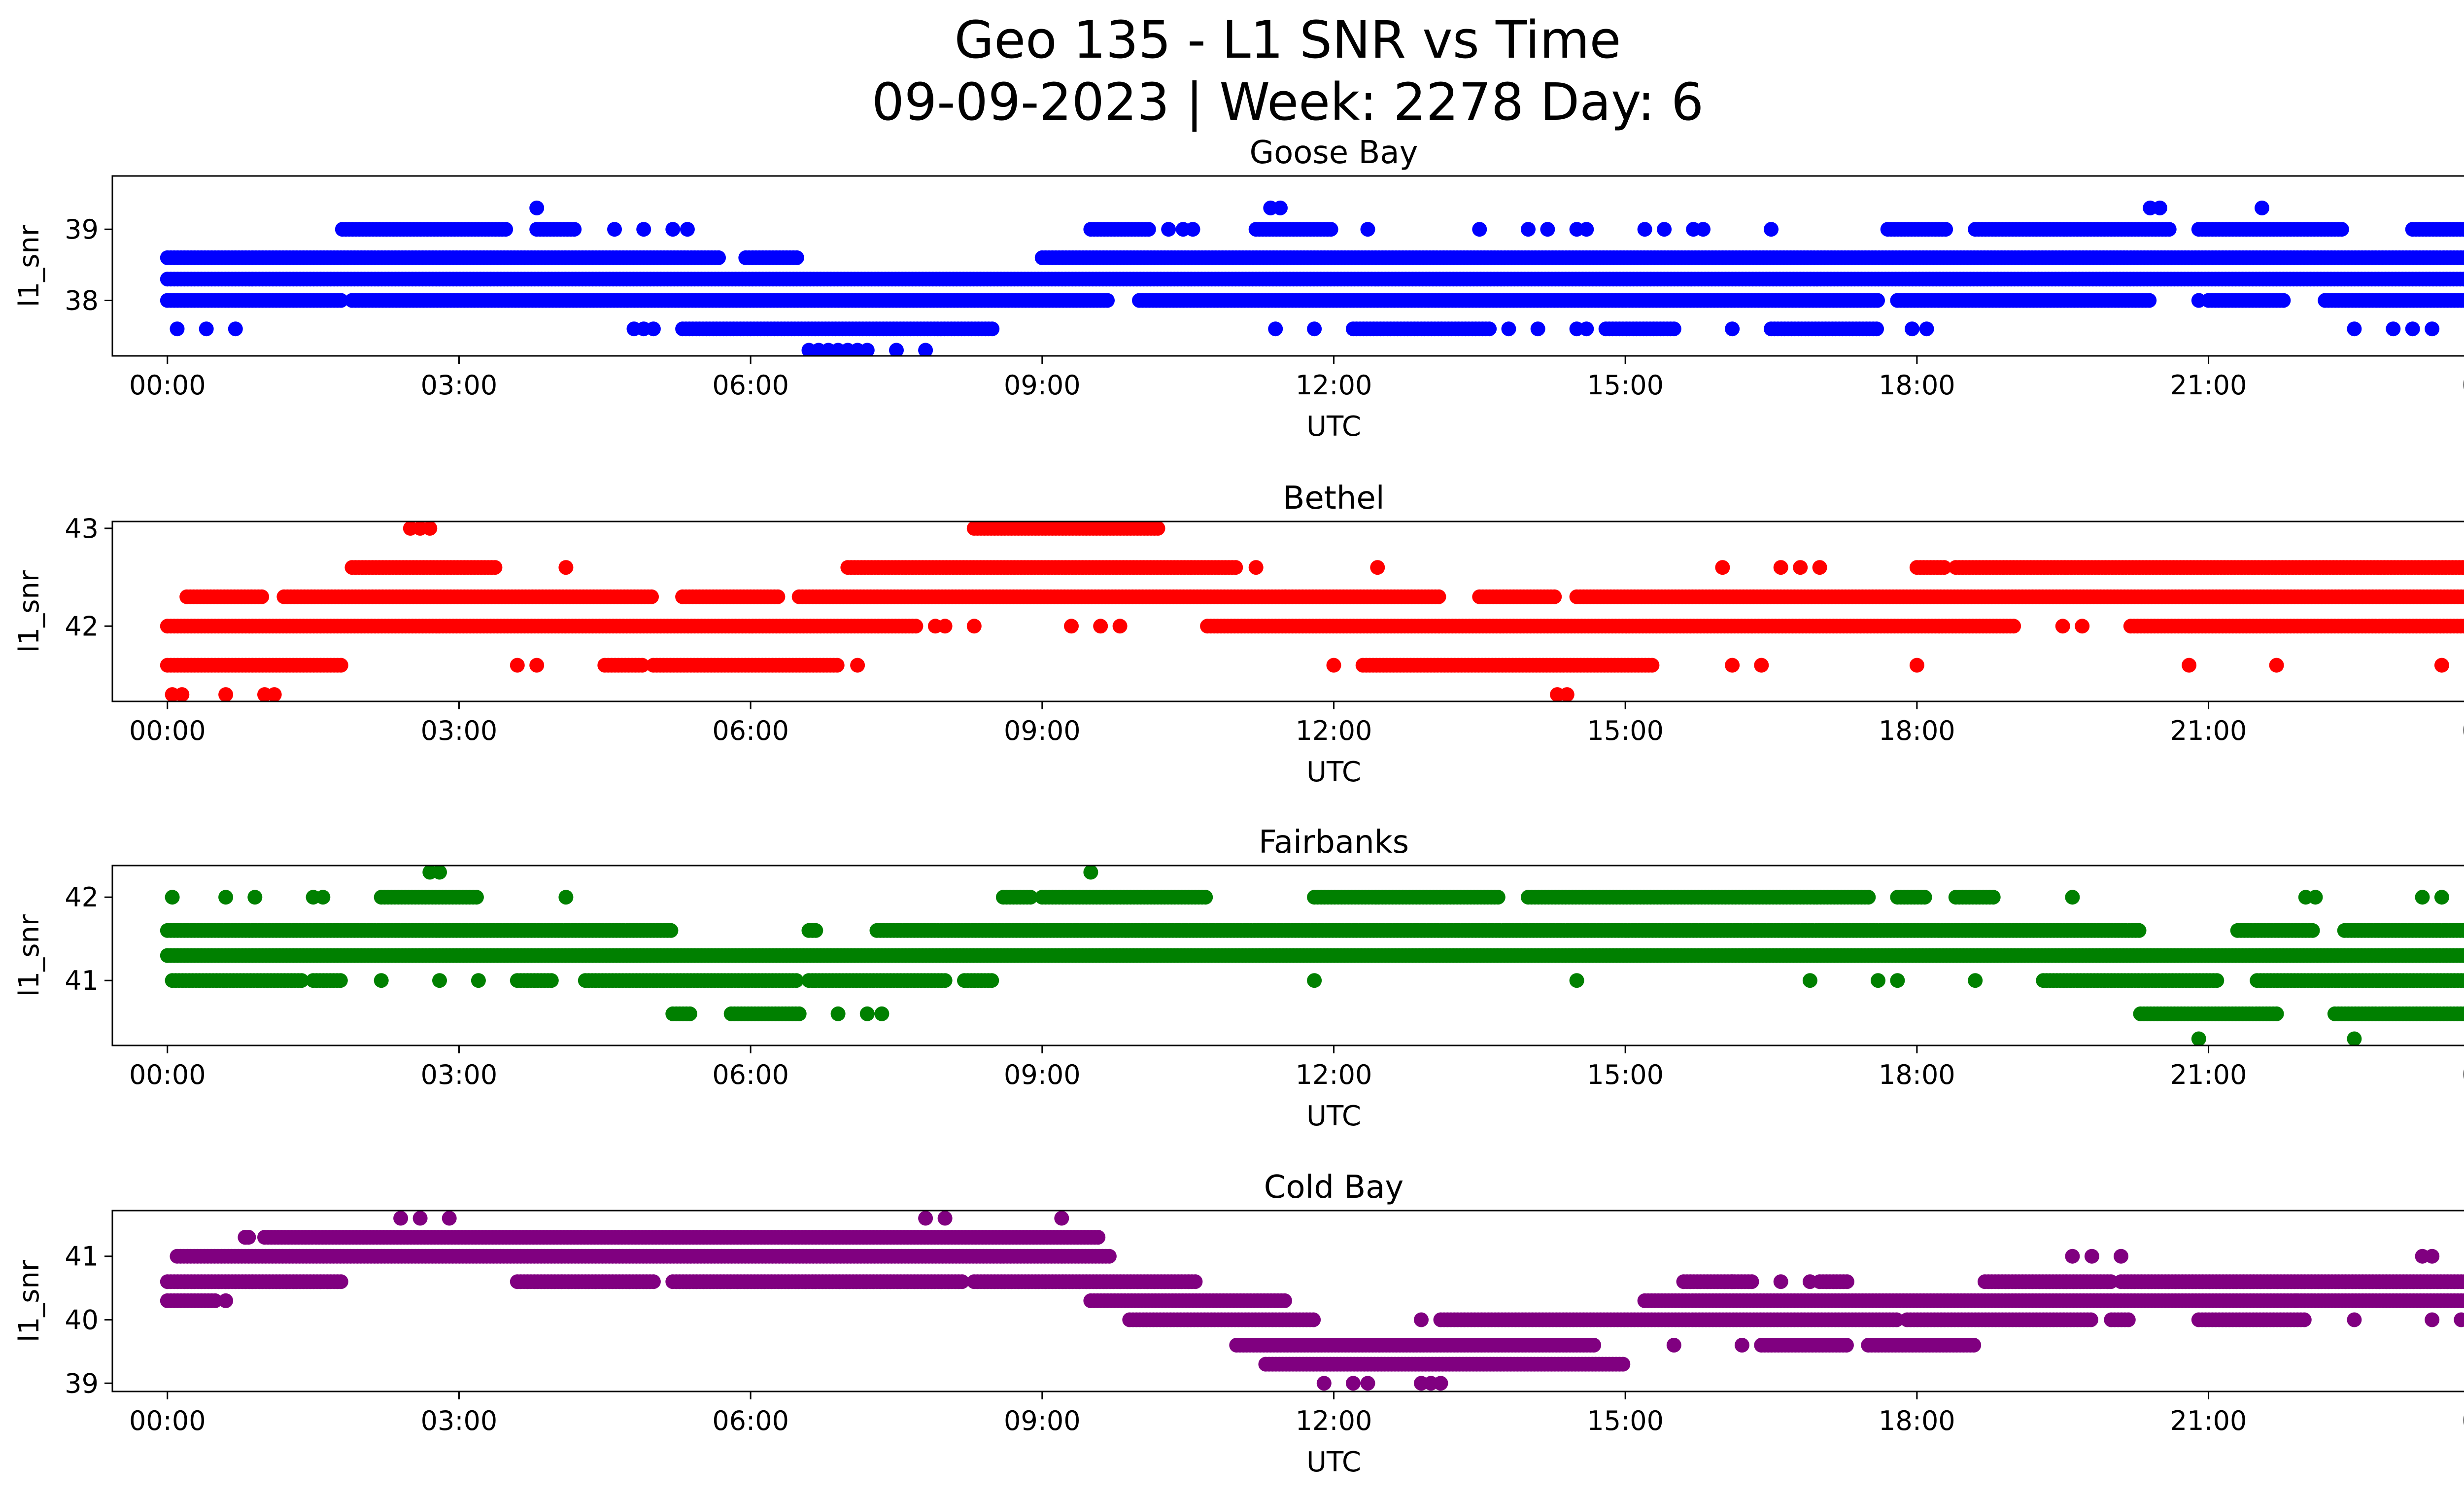 This screenshot has width=2464, height=1495. I want to click on scatter-points, so click(1312, 955).